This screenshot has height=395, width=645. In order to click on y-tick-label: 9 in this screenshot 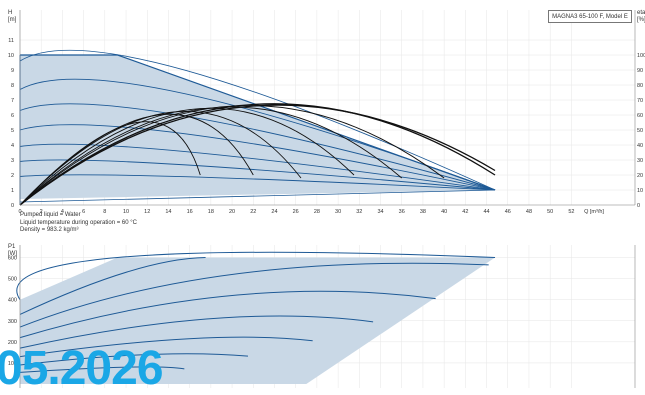, I will do `click(12, 71)`.